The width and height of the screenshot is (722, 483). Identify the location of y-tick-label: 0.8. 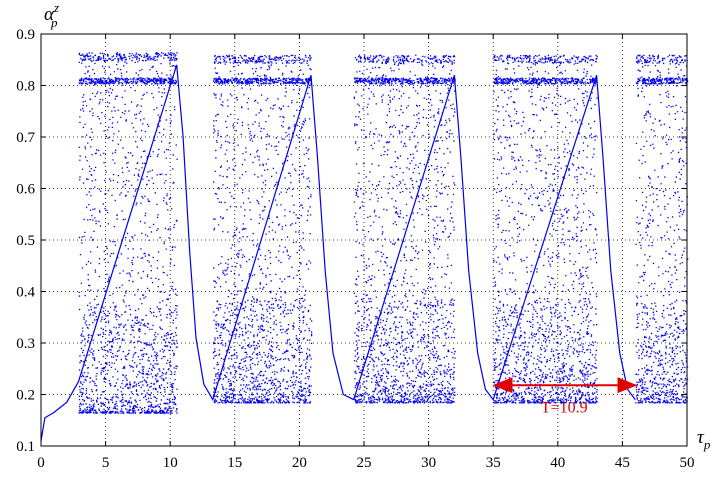
(25, 87).